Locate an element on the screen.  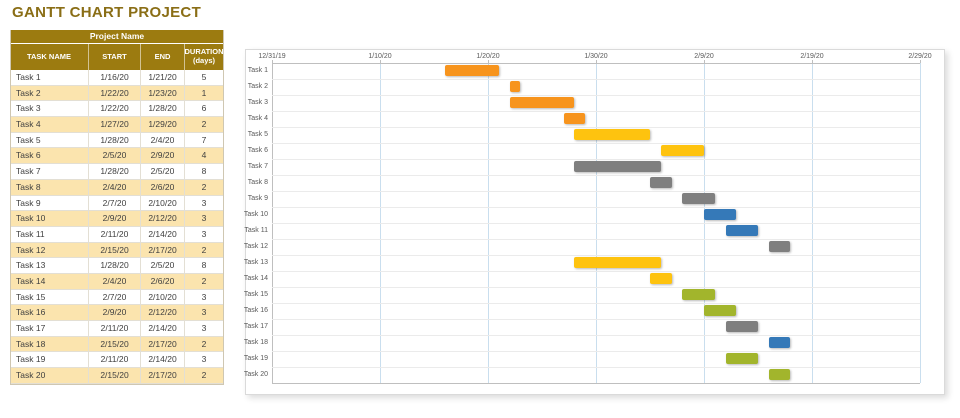
task-name-cell: Task 17 is located at coordinates (50, 328).